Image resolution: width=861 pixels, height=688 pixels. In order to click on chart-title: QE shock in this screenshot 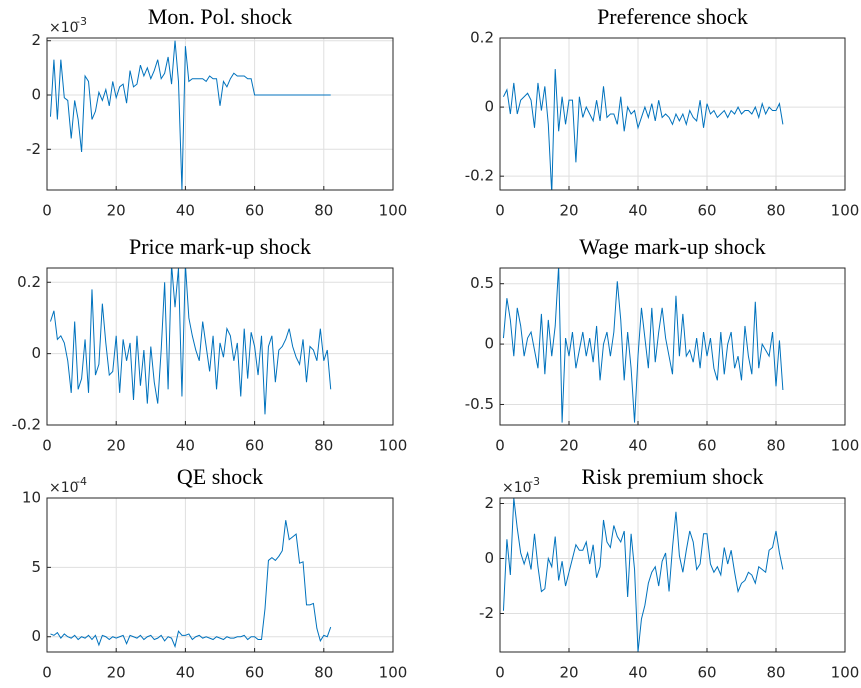, I will do `click(220, 476)`.